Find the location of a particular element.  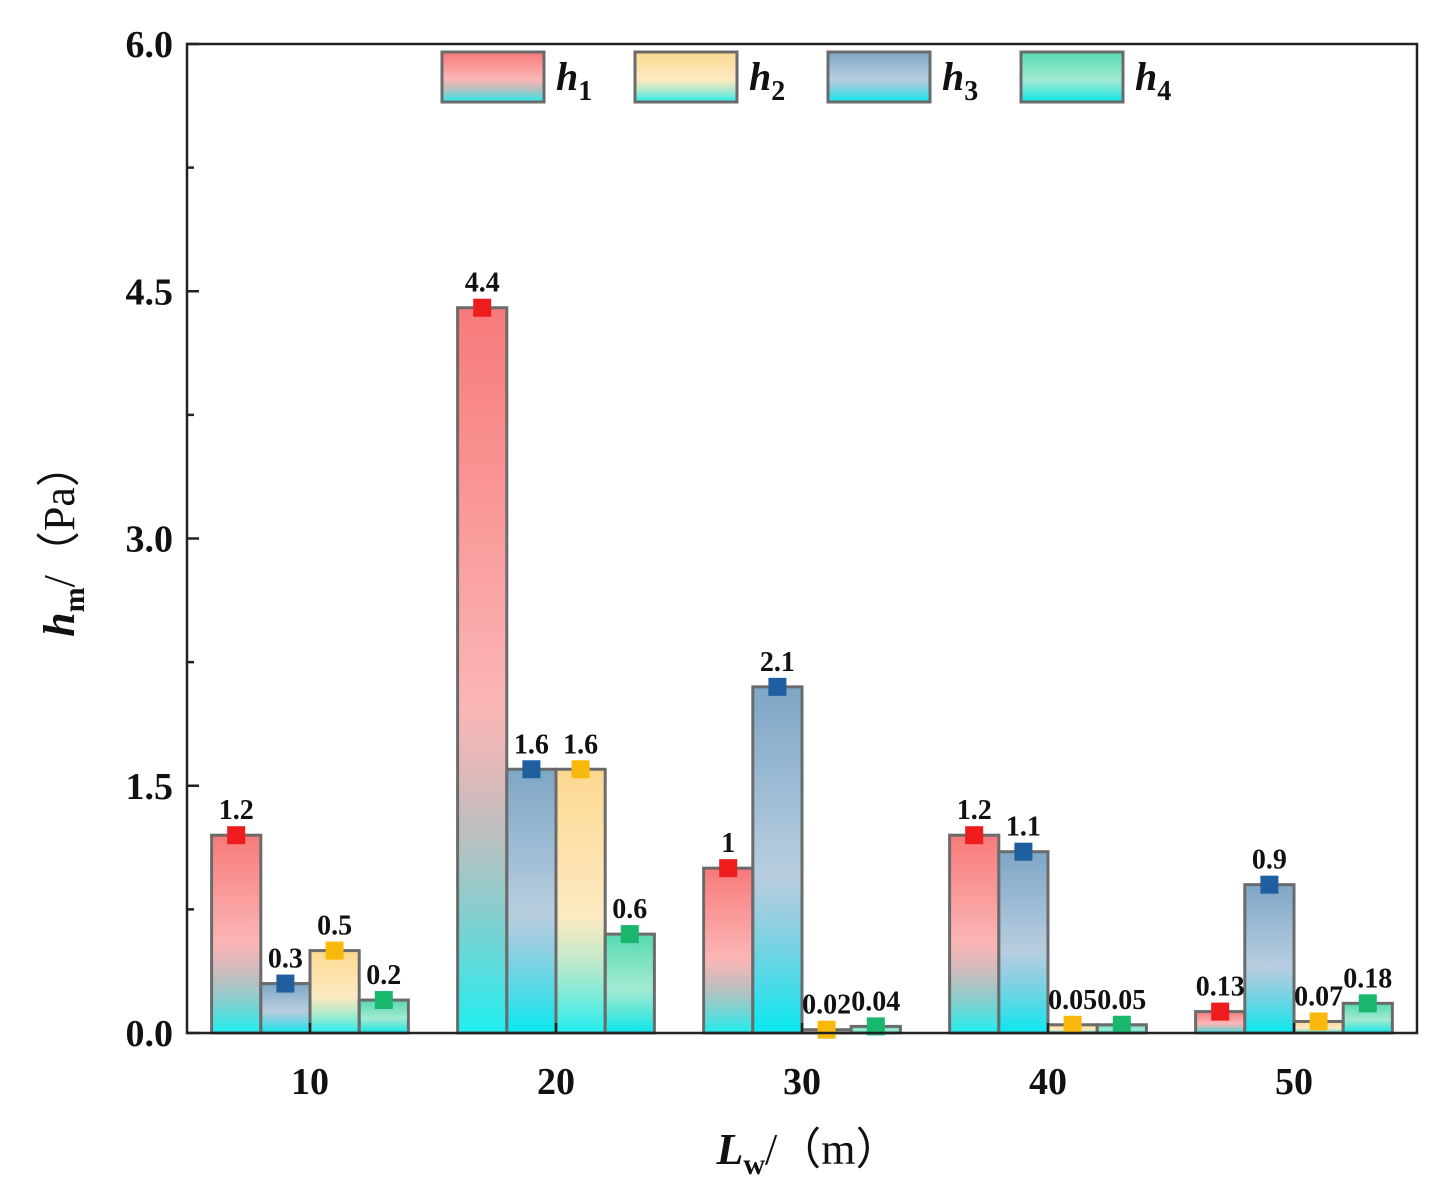

data-label-h2-10: 0.5 is located at coordinates (334, 926).